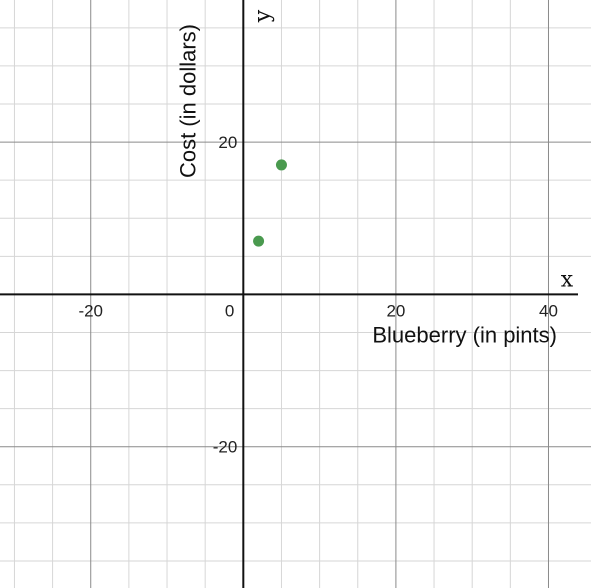  Describe the element at coordinates (225, 447) in the screenshot. I see `y-tick-label: -20` at that location.